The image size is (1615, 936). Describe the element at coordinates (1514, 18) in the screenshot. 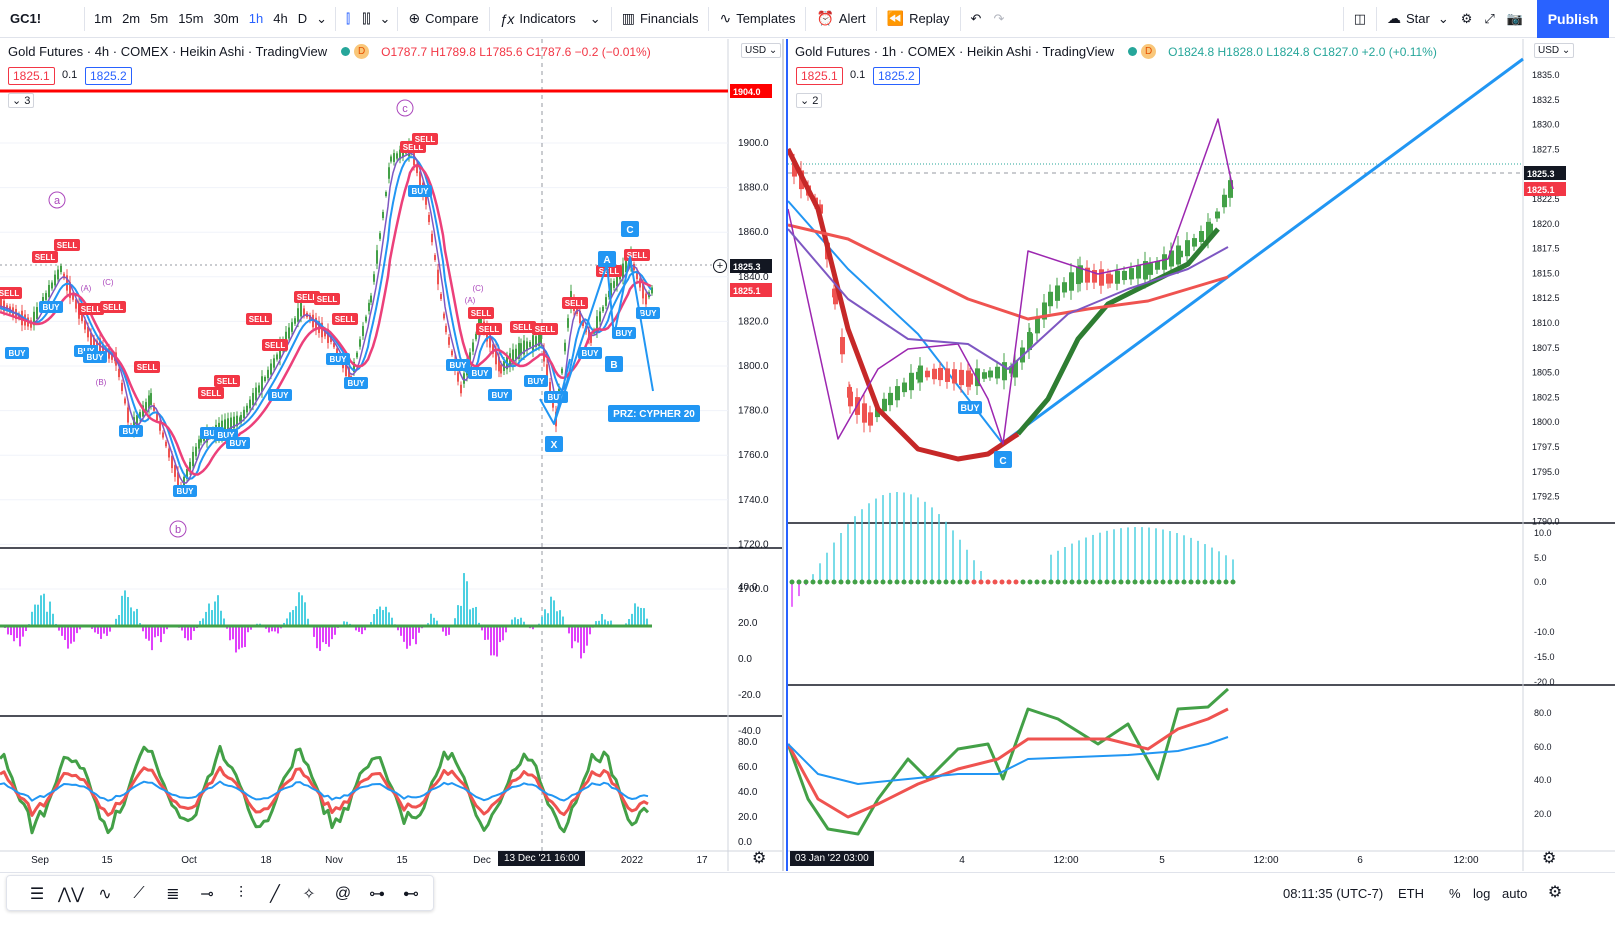

I see `camera-icon: 📷` at that location.